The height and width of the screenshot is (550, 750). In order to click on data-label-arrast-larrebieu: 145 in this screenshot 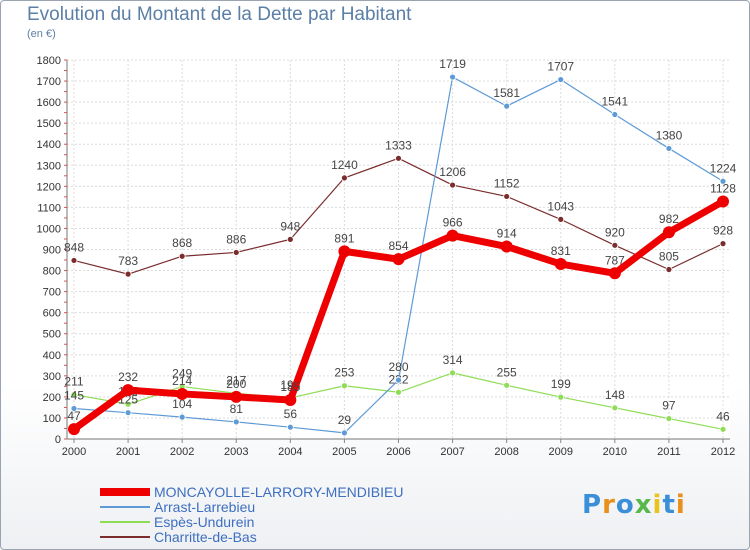, I will do `click(74, 395)`.